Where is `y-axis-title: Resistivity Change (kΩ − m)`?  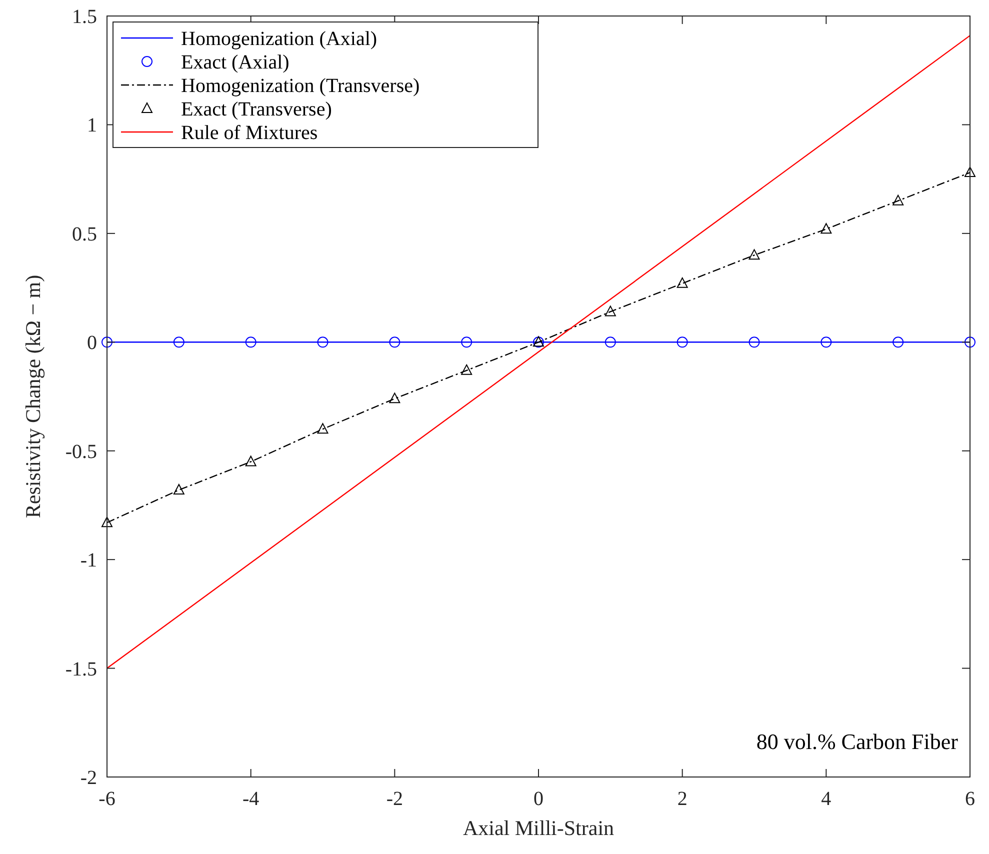
y-axis-title: Resistivity Change (kΩ − m) is located at coordinates (33, 396).